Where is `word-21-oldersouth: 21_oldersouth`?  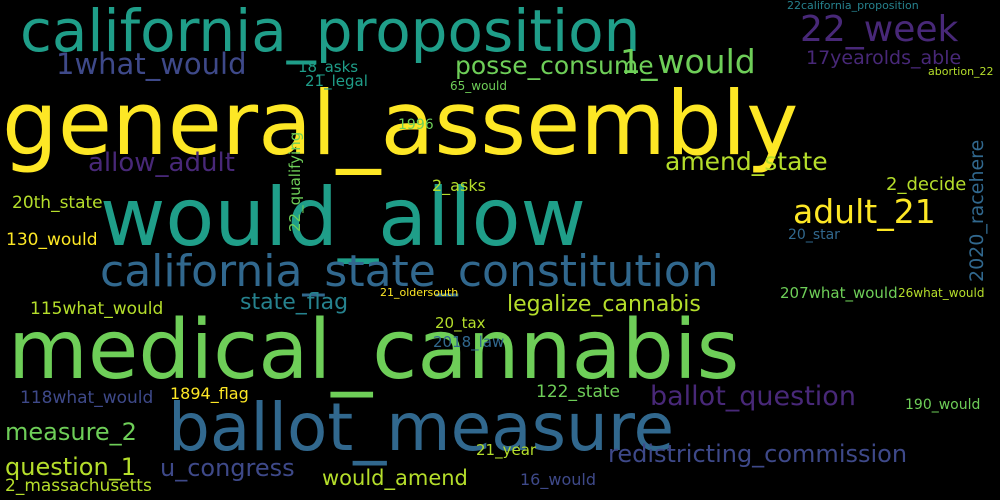
word-21-oldersouth: 21_oldersouth is located at coordinates (419, 292).